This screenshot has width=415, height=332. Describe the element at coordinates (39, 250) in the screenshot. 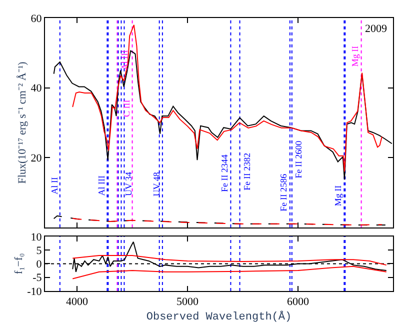

I see `y-tick-label: 5` at that location.